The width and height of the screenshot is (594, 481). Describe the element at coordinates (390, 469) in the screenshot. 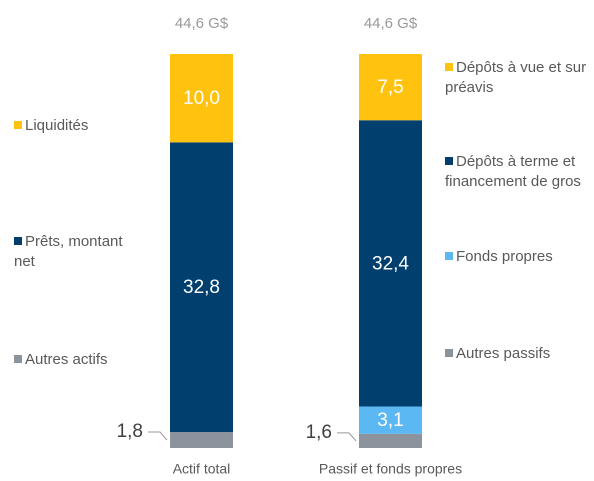

I see `x-tick-label: Passif et fonds propres` at that location.